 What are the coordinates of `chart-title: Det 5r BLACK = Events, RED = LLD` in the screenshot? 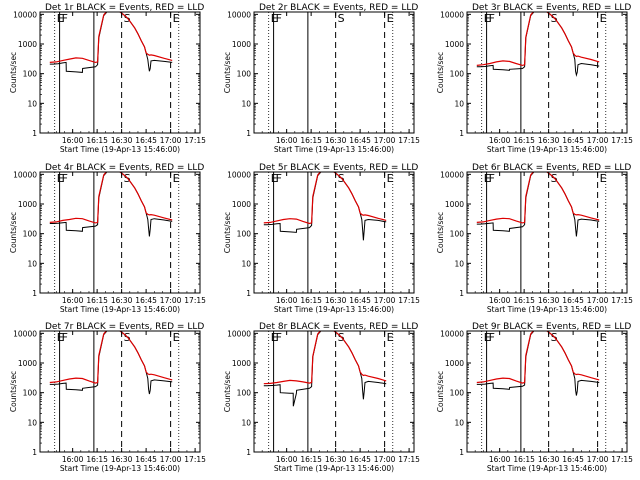 It's located at (338, 168).